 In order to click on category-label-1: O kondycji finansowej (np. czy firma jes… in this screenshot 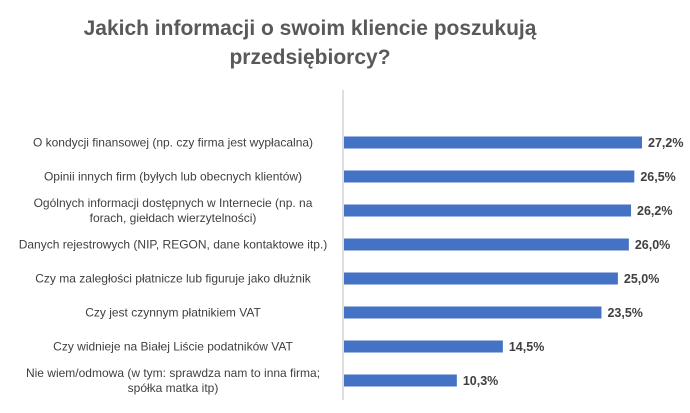, I will do `click(173, 143)`.